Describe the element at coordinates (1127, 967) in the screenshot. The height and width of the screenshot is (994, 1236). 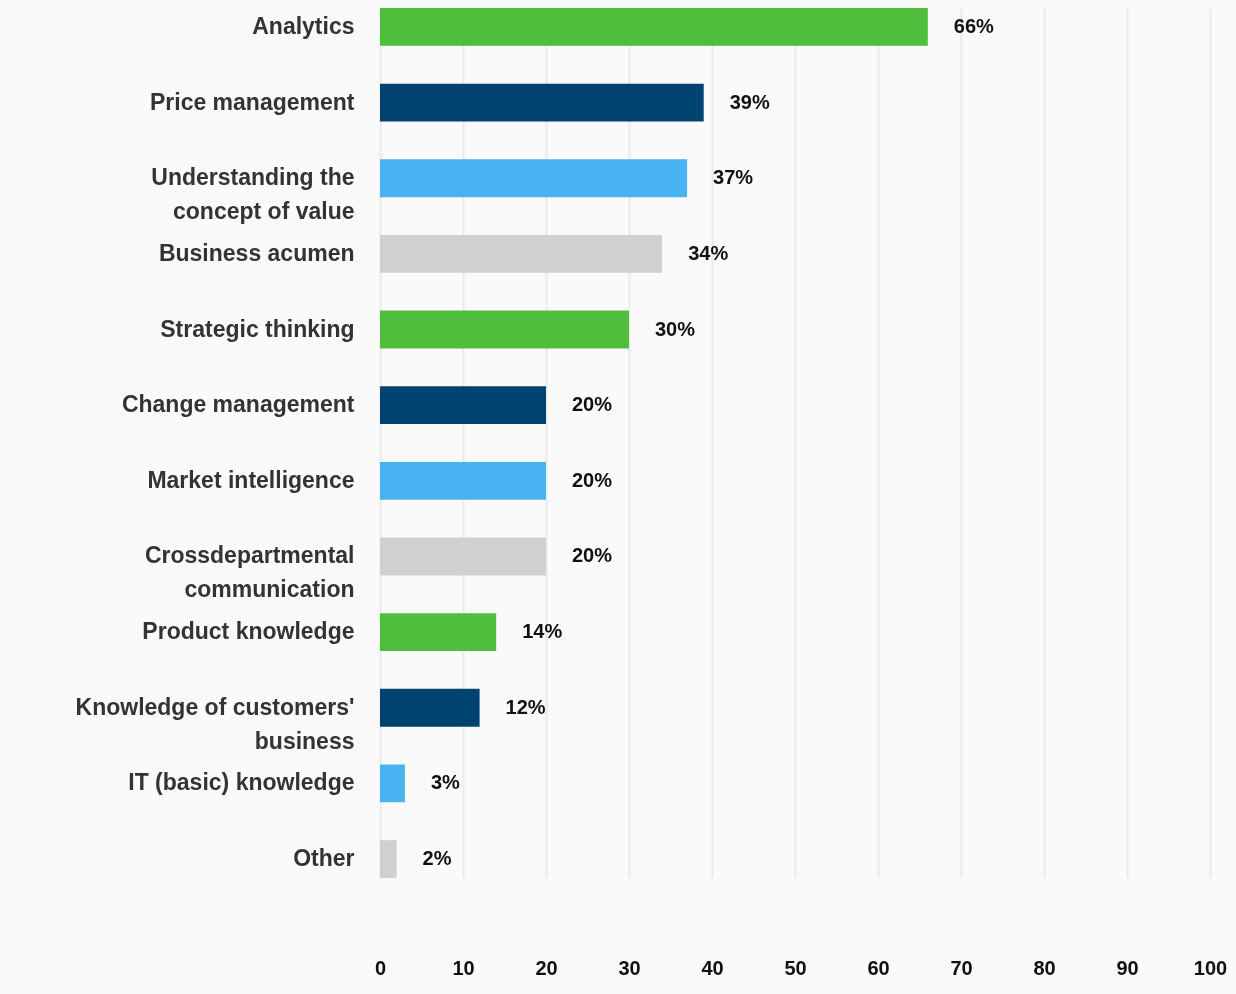
I see `x-tick-label: 90` at that location.